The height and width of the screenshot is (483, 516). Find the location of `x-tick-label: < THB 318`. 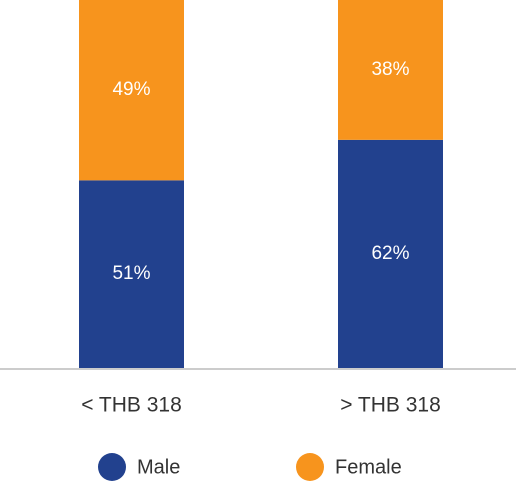

x-tick-label: < THB 318 is located at coordinates (131, 405).